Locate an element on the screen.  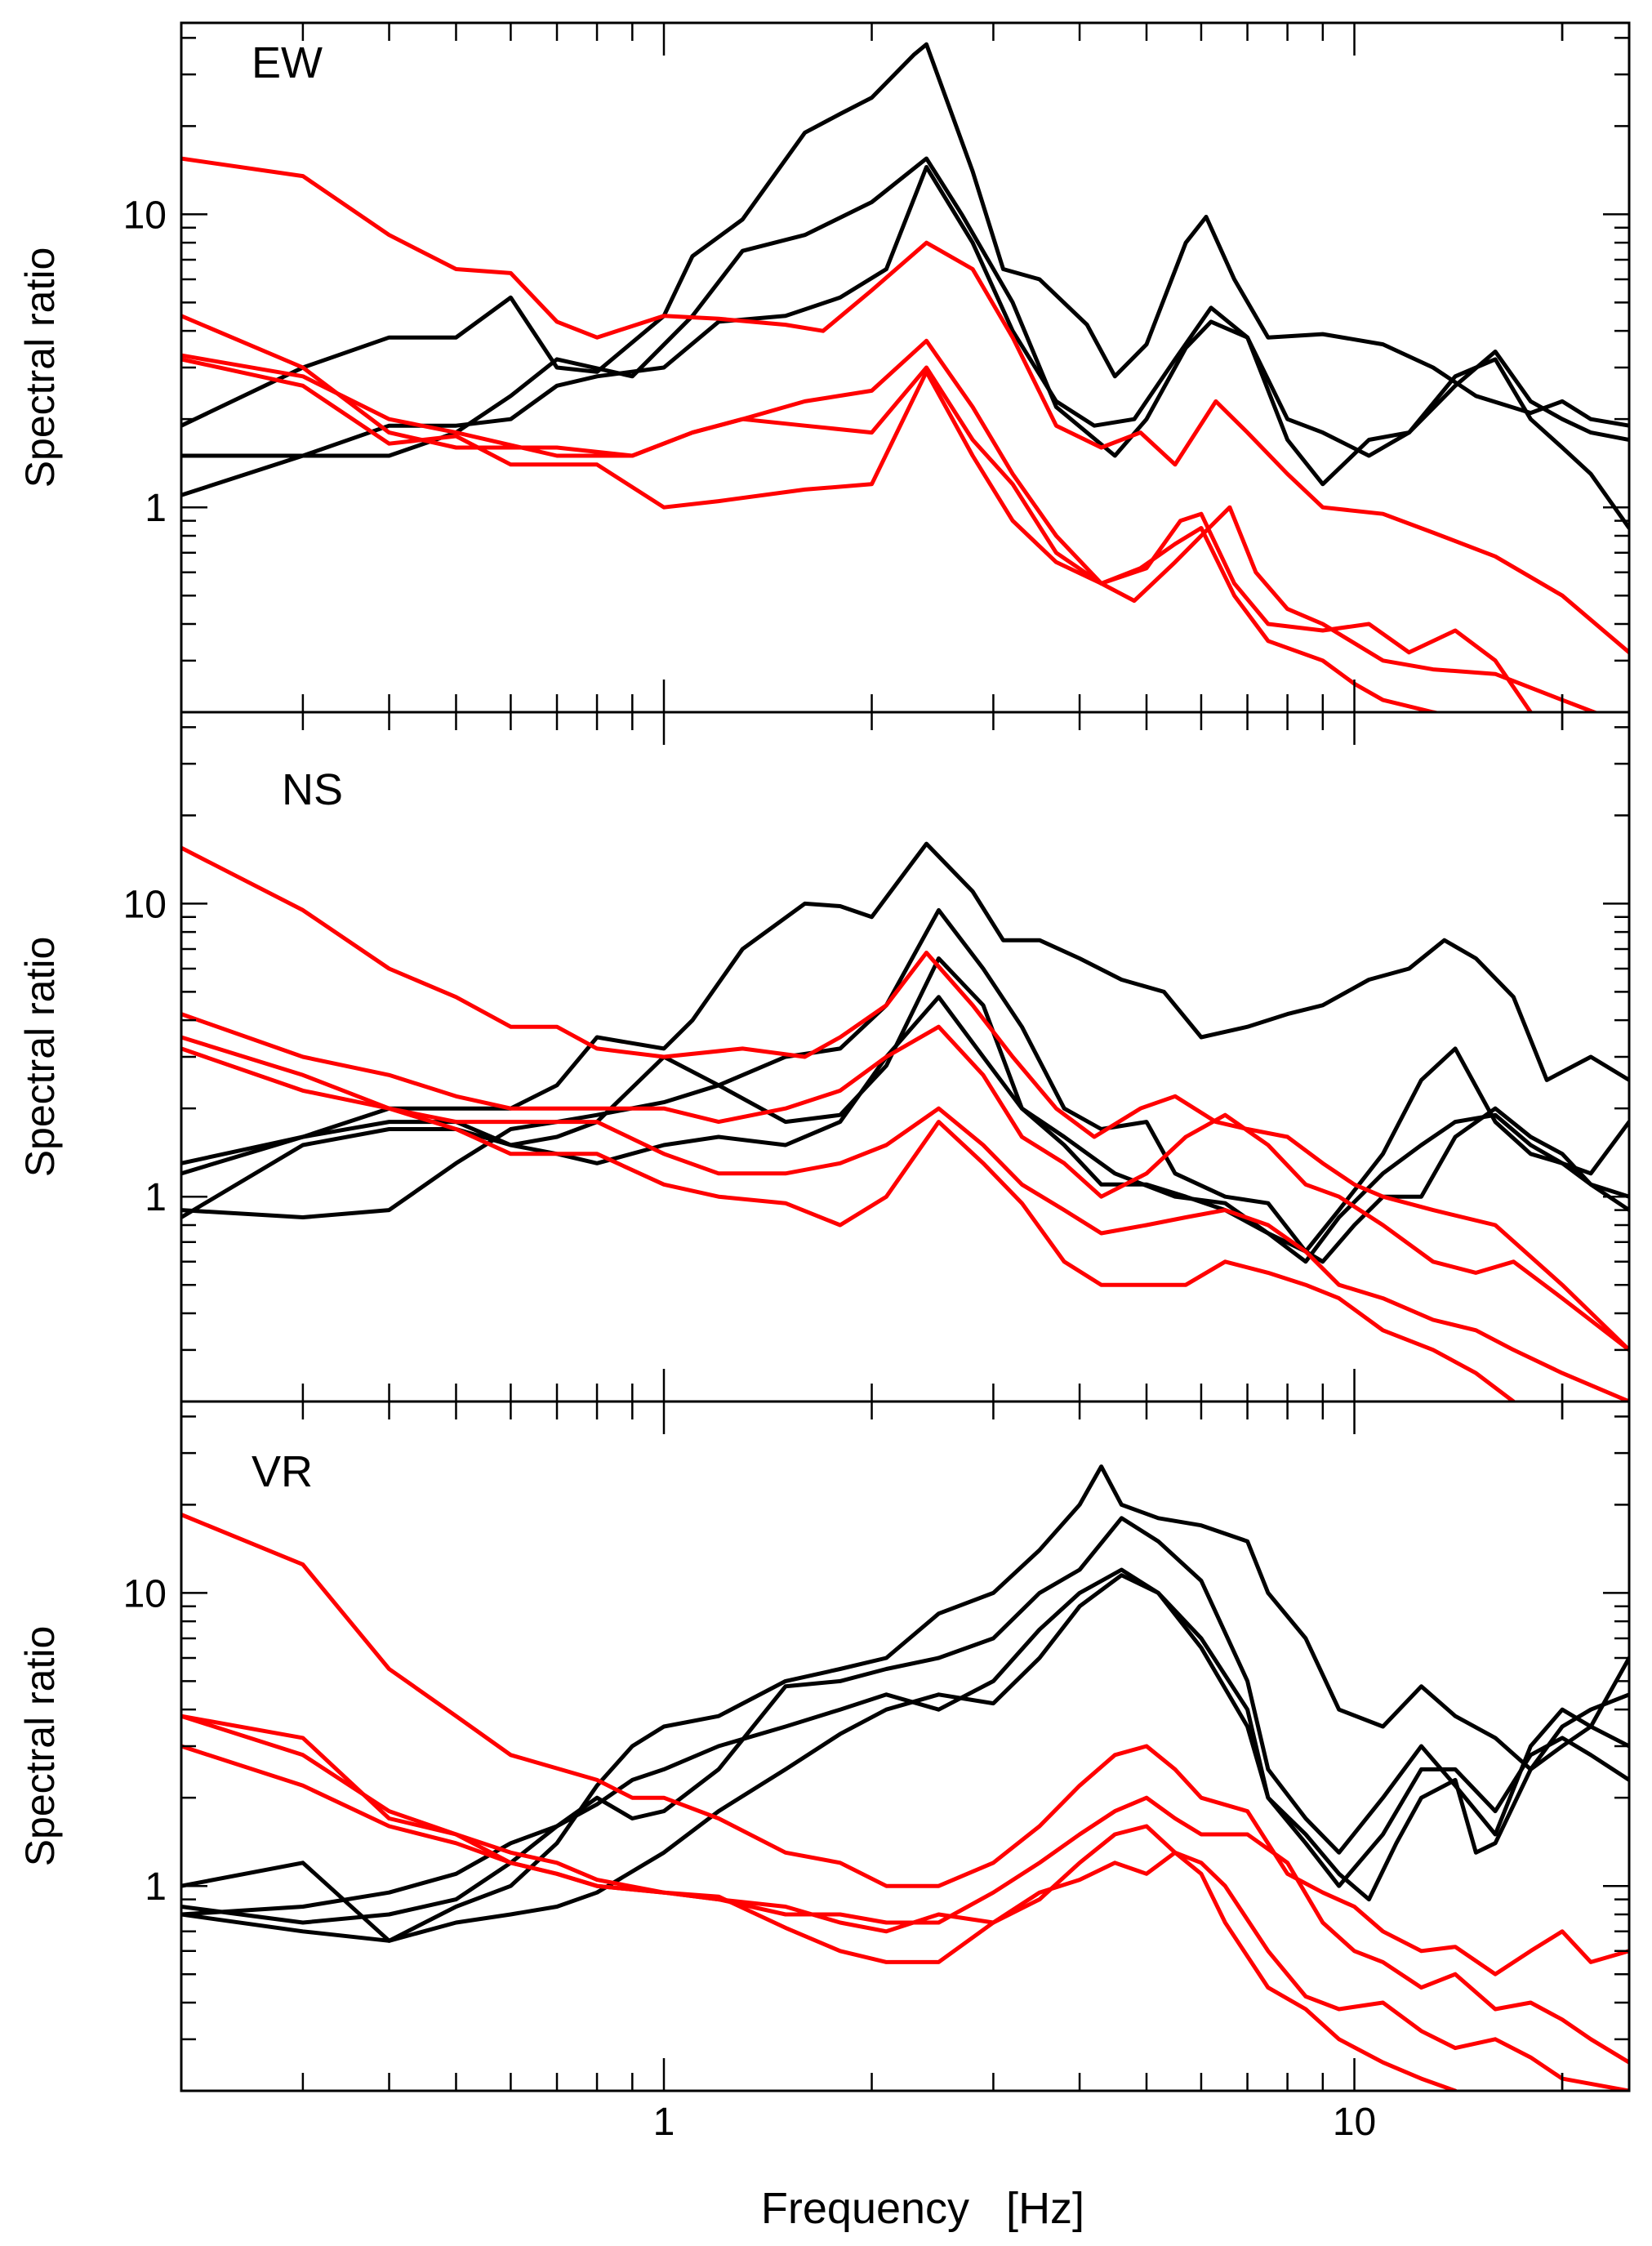
panel-label: VR is located at coordinates (282, 1471).